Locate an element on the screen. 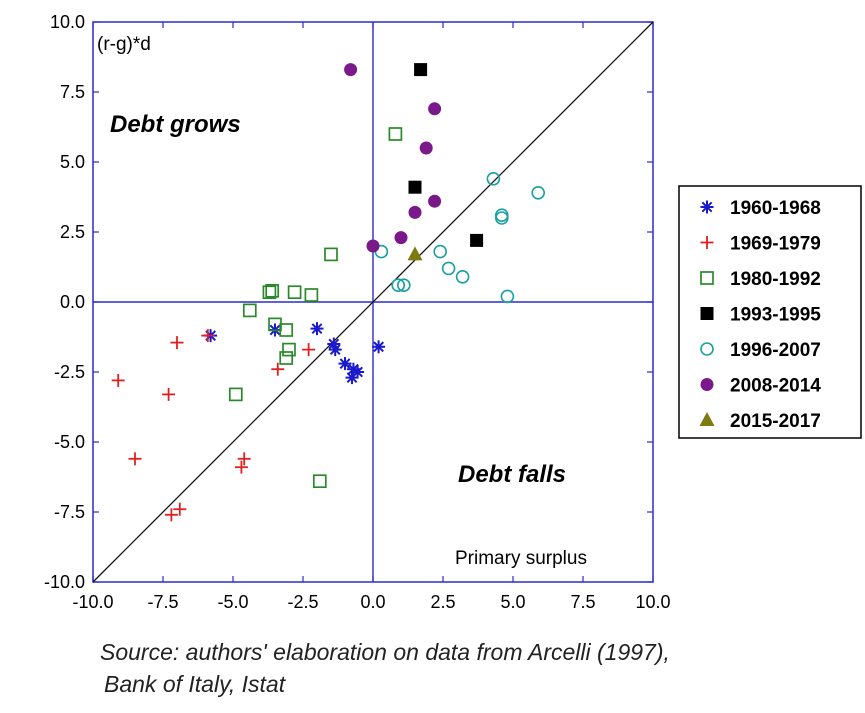  series-1996-2007 is located at coordinates (460, 238).